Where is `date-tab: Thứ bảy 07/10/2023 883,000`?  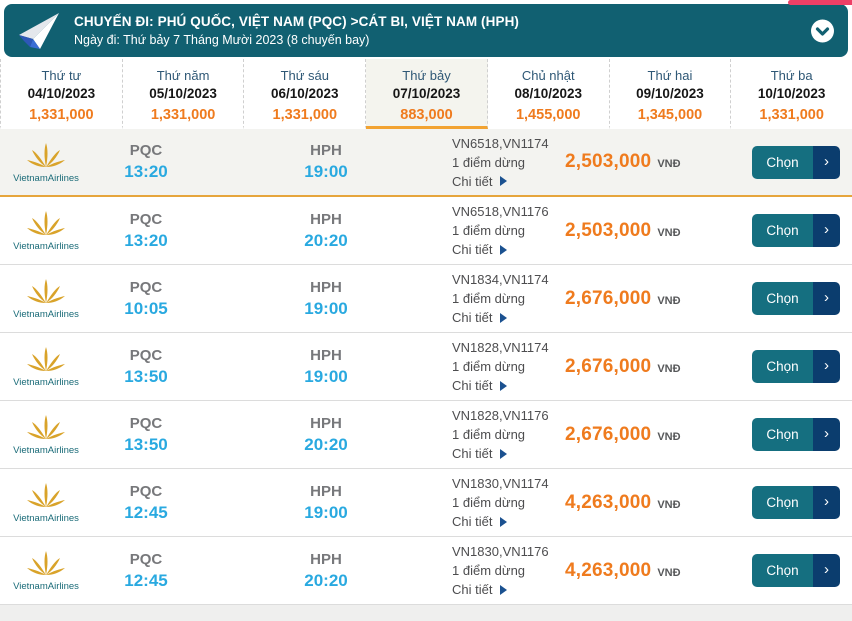 date-tab: Thứ bảy 07/10/2023 883,000 is located at coordinates (427, 94).